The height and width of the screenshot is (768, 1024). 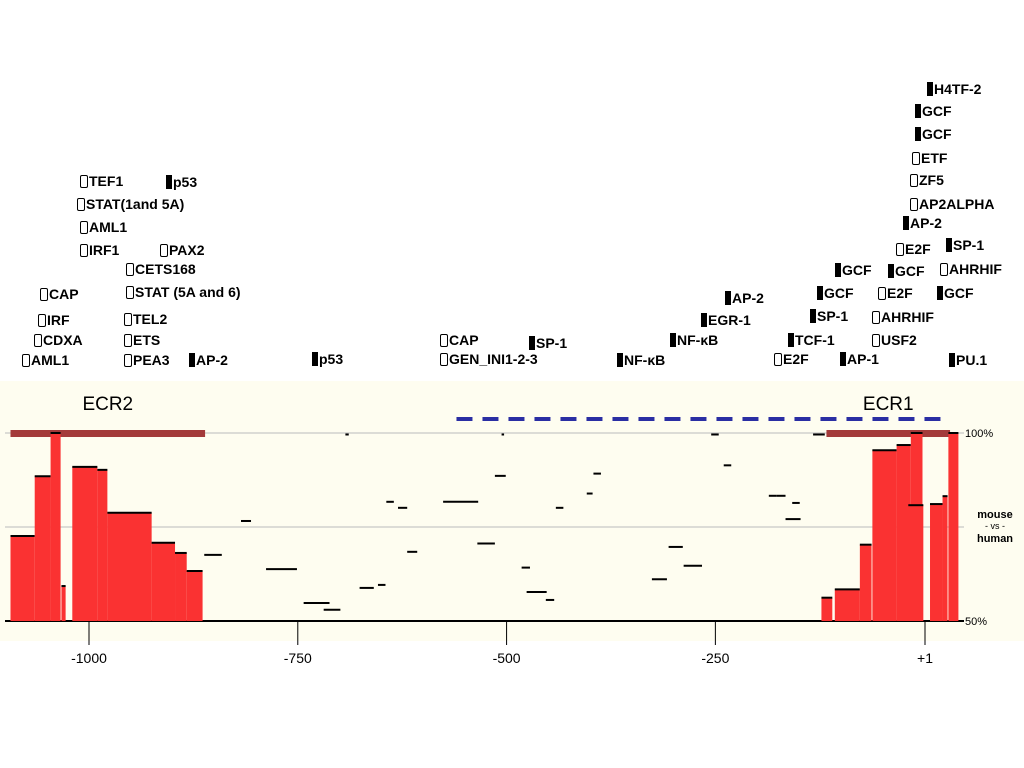 What do you see at coordinates (729, 320) in the screenshot?
I see `tf-label-text: EGR-1` at bounding box center [729, 320].